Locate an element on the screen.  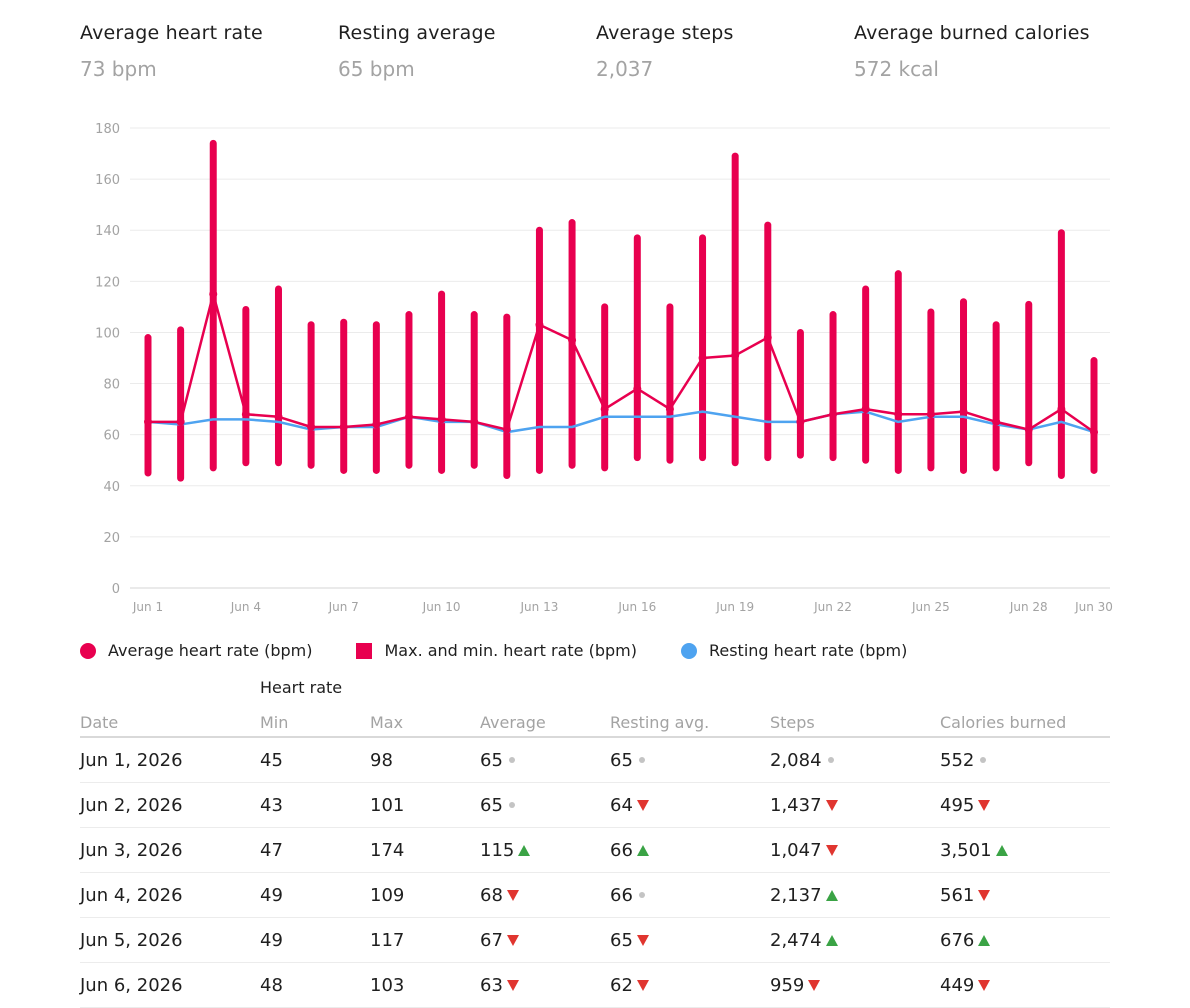
column-header-steps: Steps is located at coordinates (792, 722).